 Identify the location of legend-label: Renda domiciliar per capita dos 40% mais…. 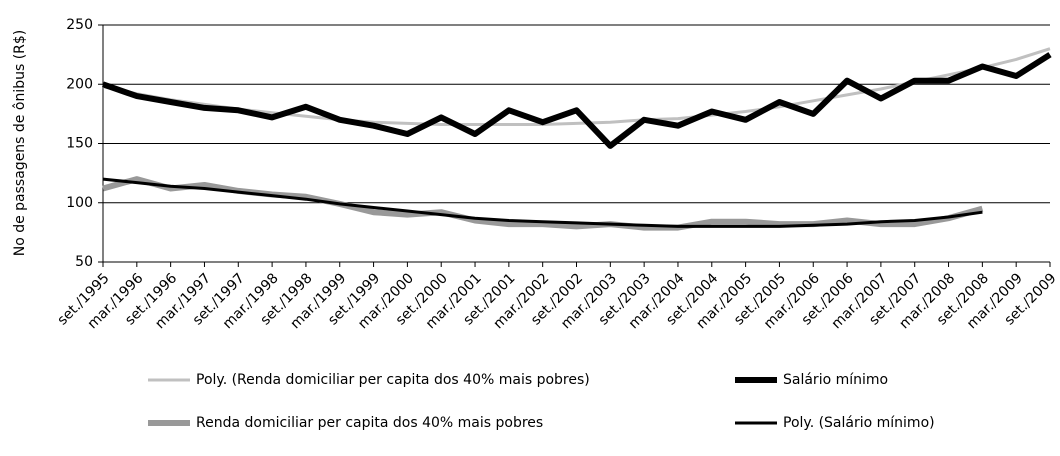
(369, 423).